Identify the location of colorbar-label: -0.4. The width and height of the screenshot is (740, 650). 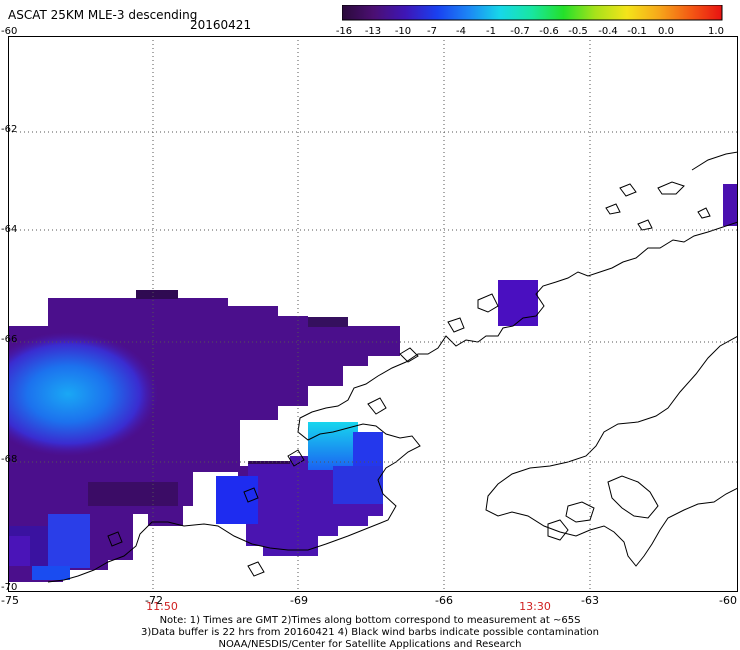
(608, 31).